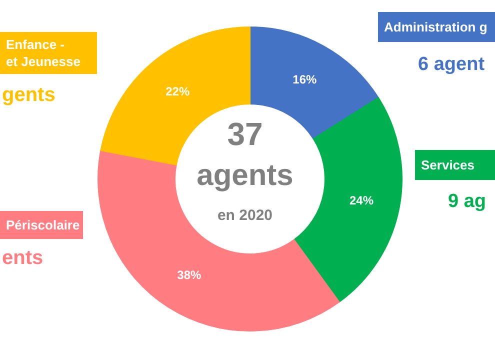 The image size is (495, 337). I want to click on text: agents, so click(245, 175).